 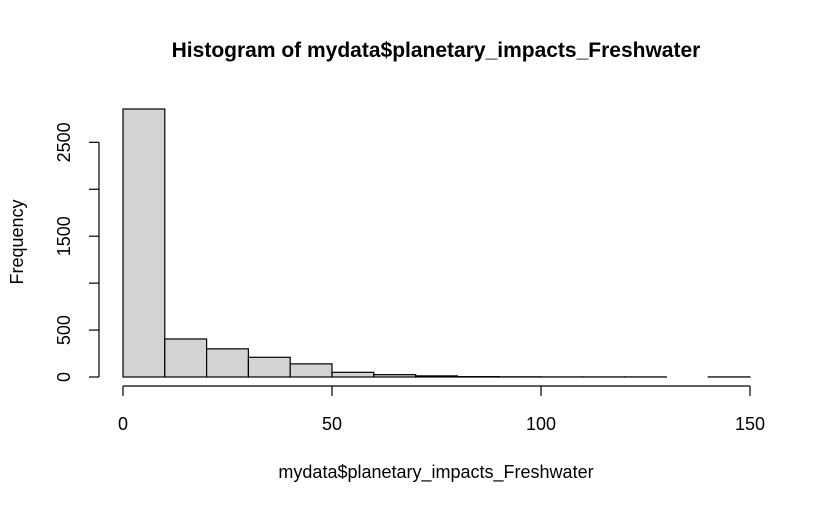 I want to click on y-axis-label: Frequency, so click(x=17, y=241).